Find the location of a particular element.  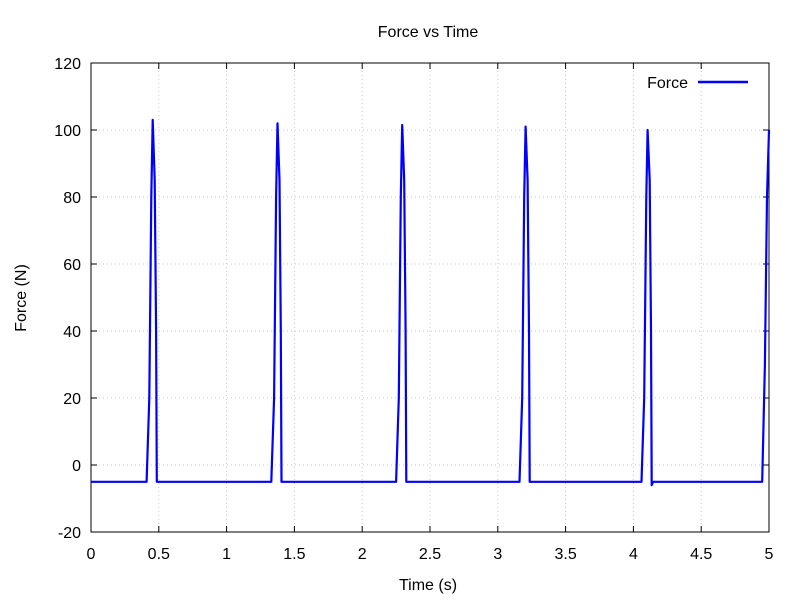

y-tick-label: 40 is located at coordinates (72, 332).